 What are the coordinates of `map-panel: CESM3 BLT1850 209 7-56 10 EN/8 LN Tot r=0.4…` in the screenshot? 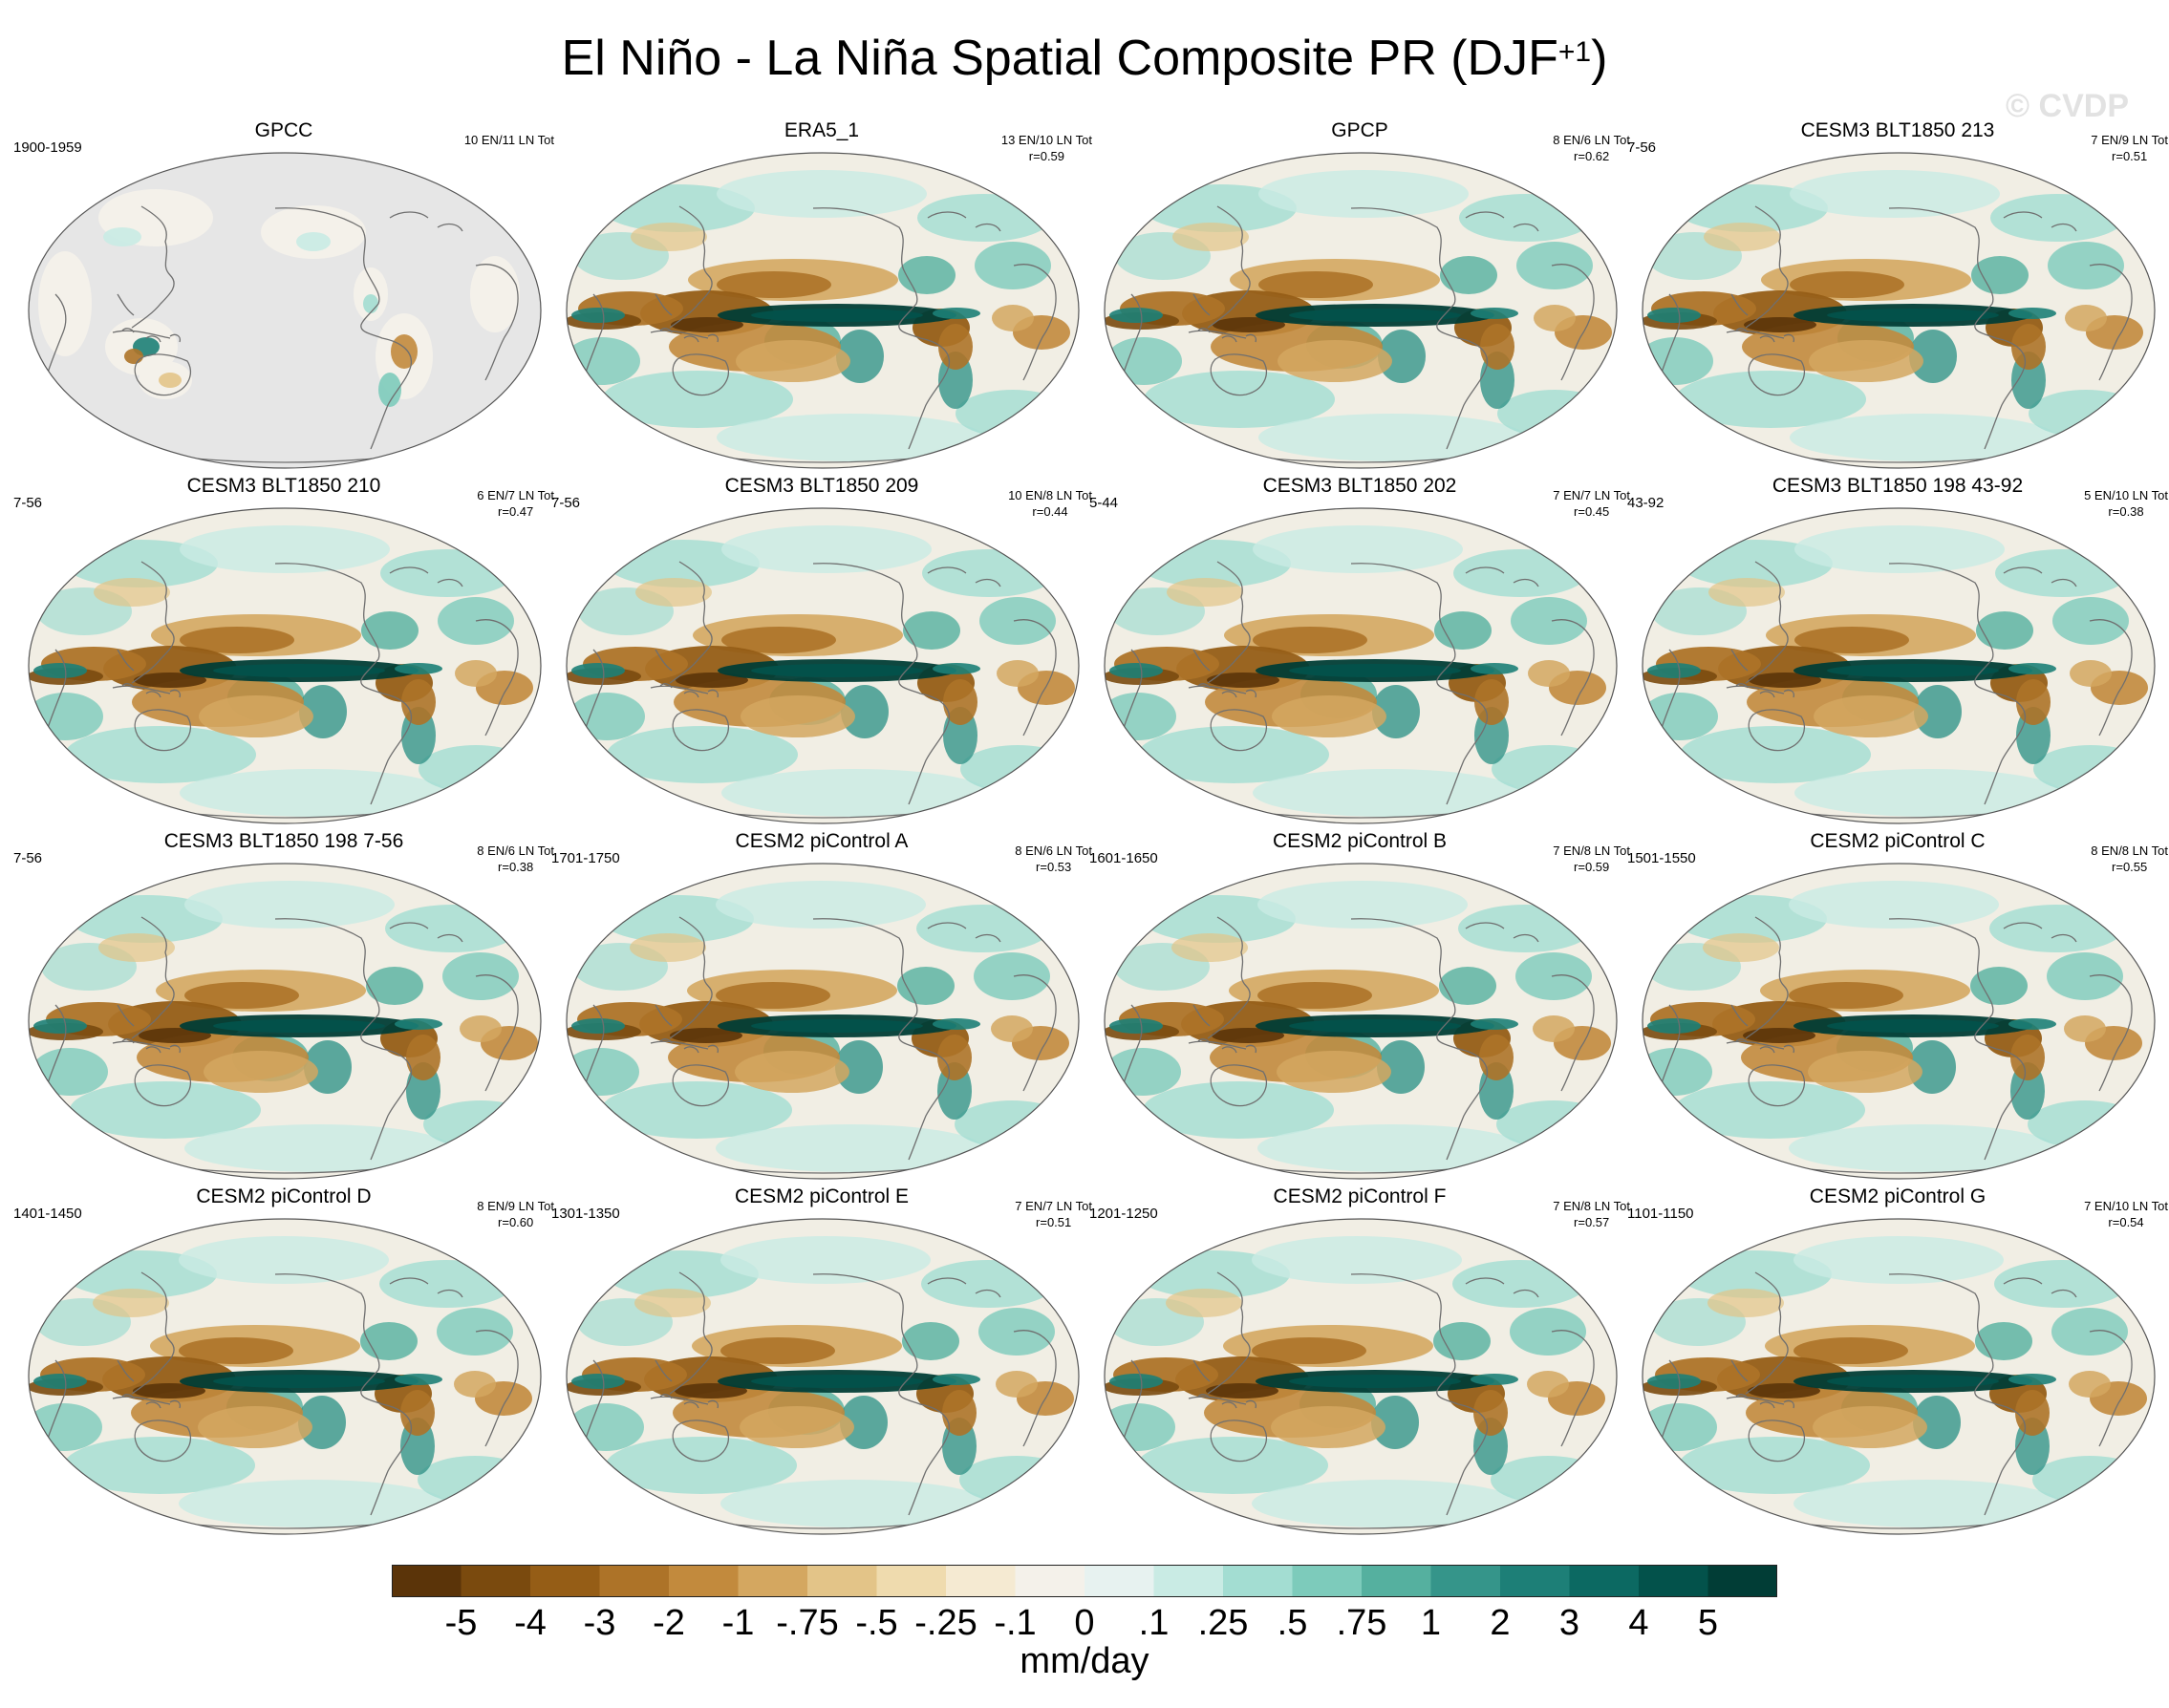 It's located at (822, 650).